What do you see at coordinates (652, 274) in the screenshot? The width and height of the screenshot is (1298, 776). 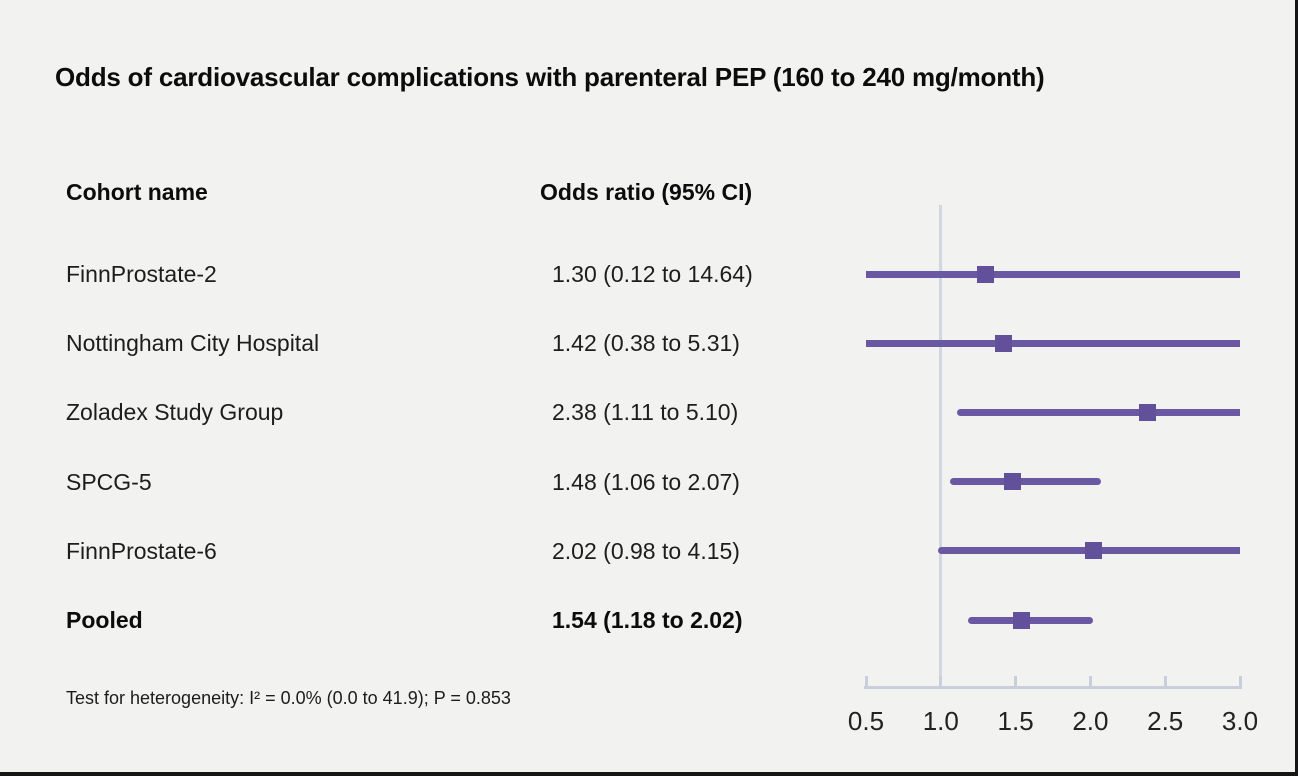 I see `odds-ratio-value-label: 1.30 (0.12 to 14.64)` at bounding box center [652, 274].